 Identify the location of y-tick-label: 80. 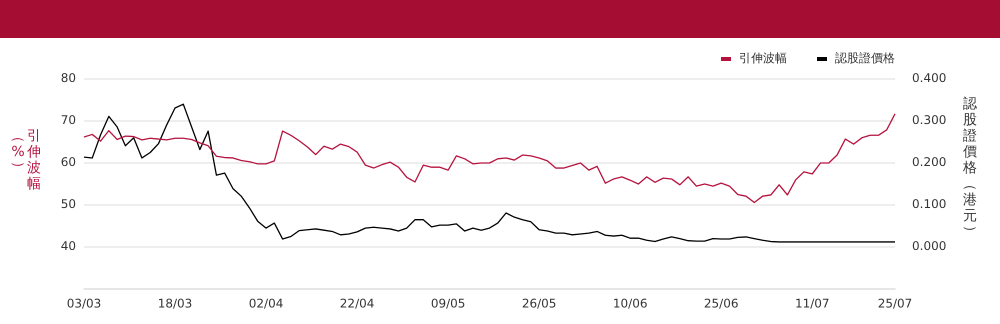
(68, 78).